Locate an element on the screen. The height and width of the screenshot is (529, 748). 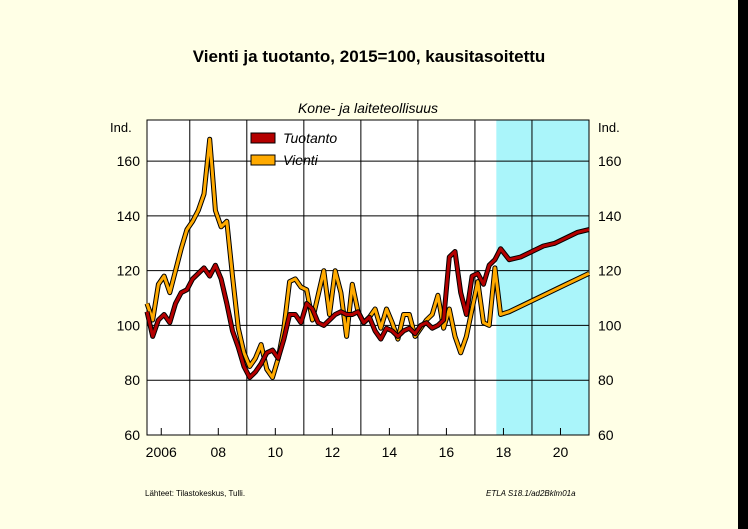
source-note: Lähteet: Tilastokeskus, Tulli. is located at coordinates (195, 493).